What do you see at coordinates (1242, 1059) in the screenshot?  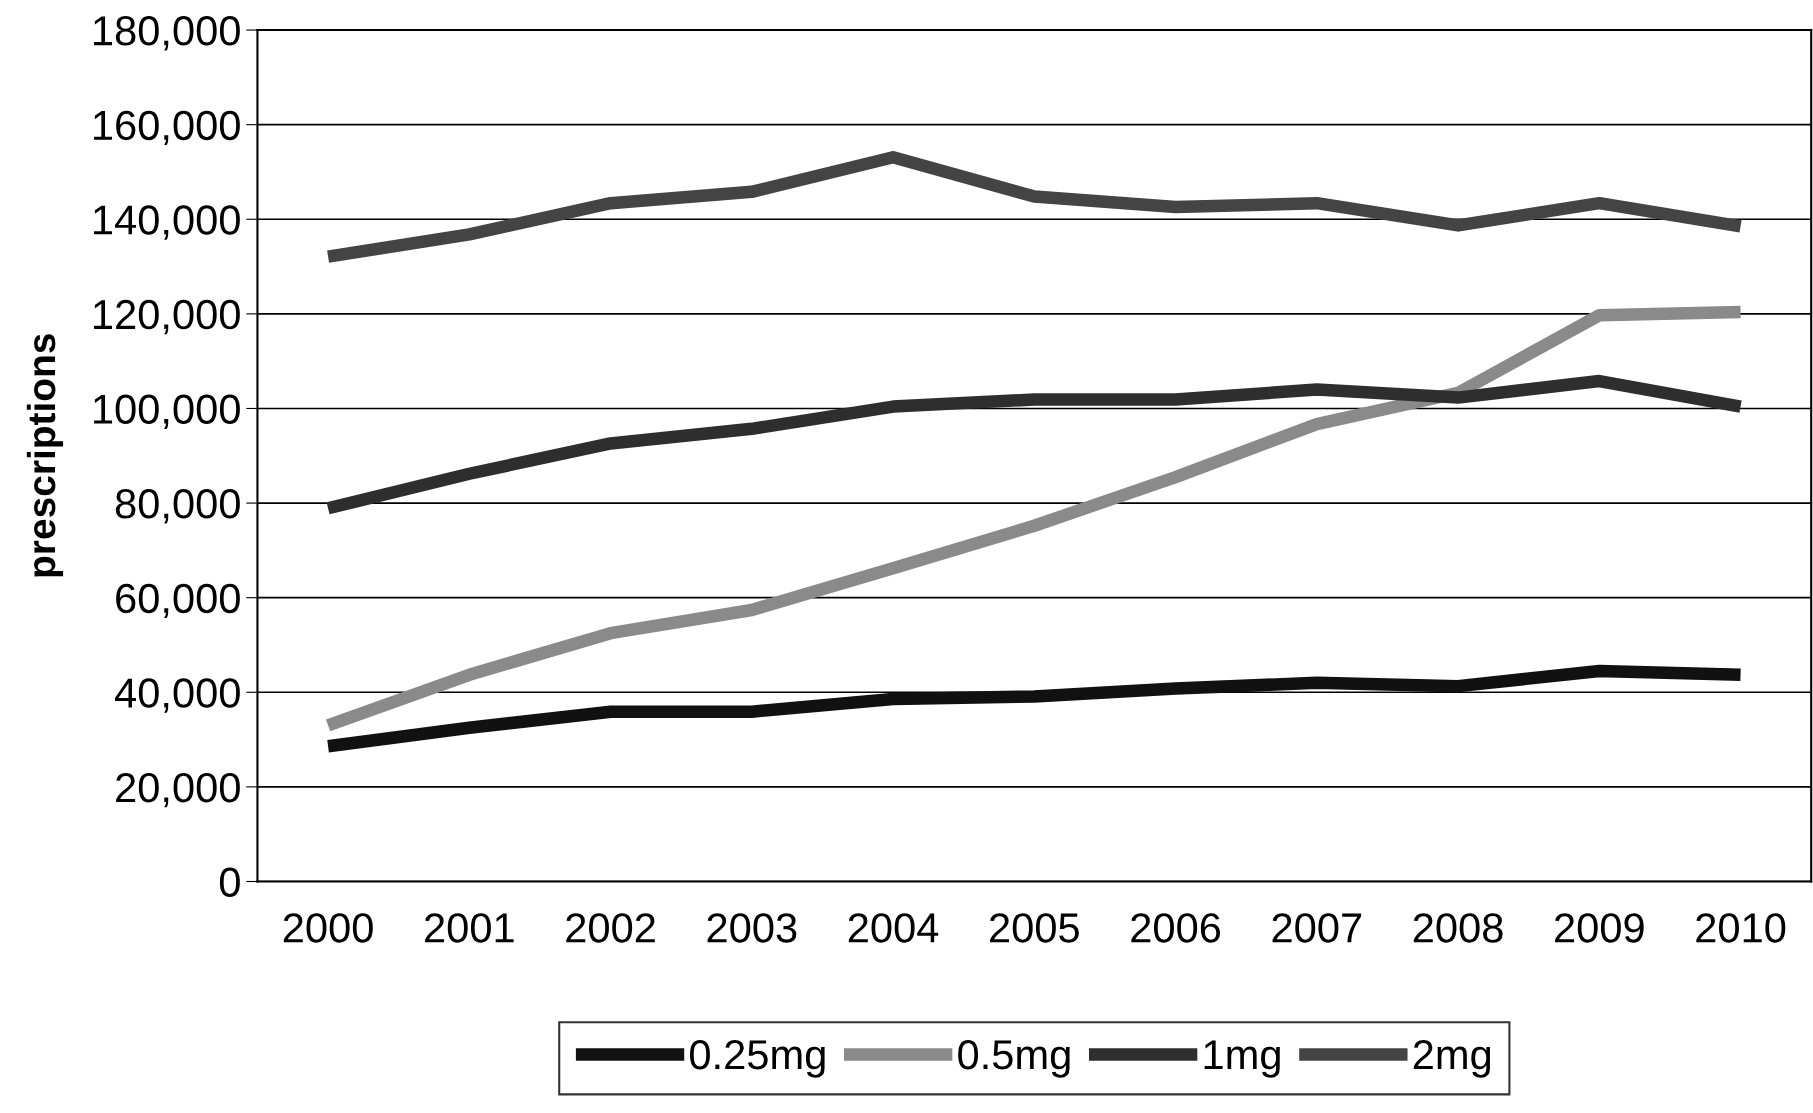 I see `legend-label: 1mg` at bounding box center [1242, 1059].